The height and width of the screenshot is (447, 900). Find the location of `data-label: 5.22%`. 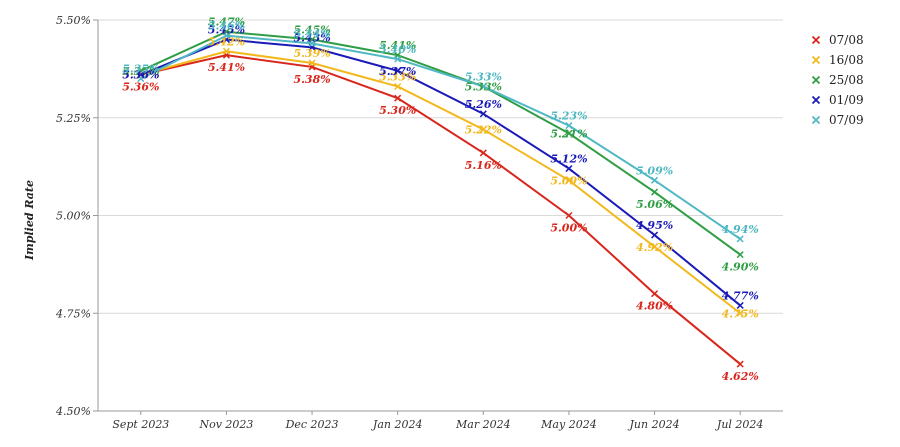

data-label: 5.22% is located at coordinates (483, 129).